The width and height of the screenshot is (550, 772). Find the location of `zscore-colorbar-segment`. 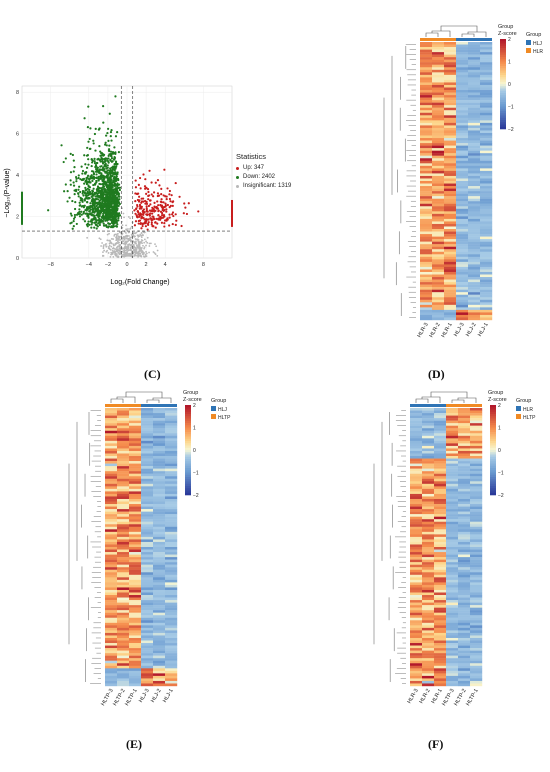

zscore-colorbar-segment is located at coordinates (503, 90).